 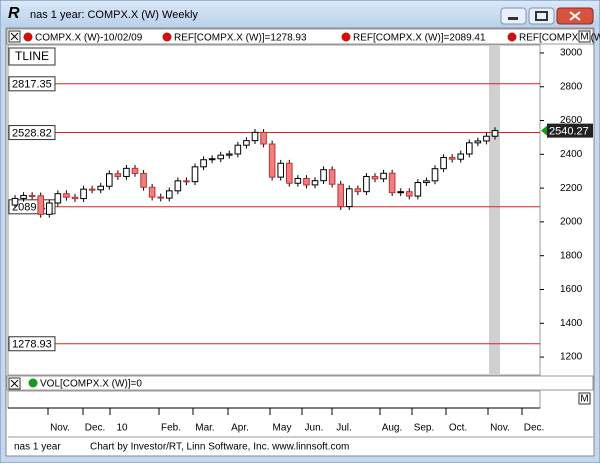 What do you see at coordinates (171, 428) in the screenshot?
I see `x-tick-label: Feb.` at bounding box center [171, 428].